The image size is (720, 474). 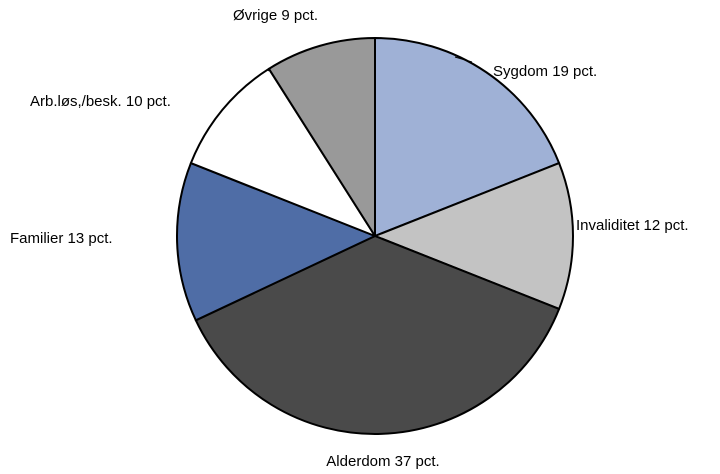 What do you see at coordinates (100, 101) in the screenshot?
I see `slice-label: Arb.løs,/besk. 10 pct.` at bounding box center [100, 101].